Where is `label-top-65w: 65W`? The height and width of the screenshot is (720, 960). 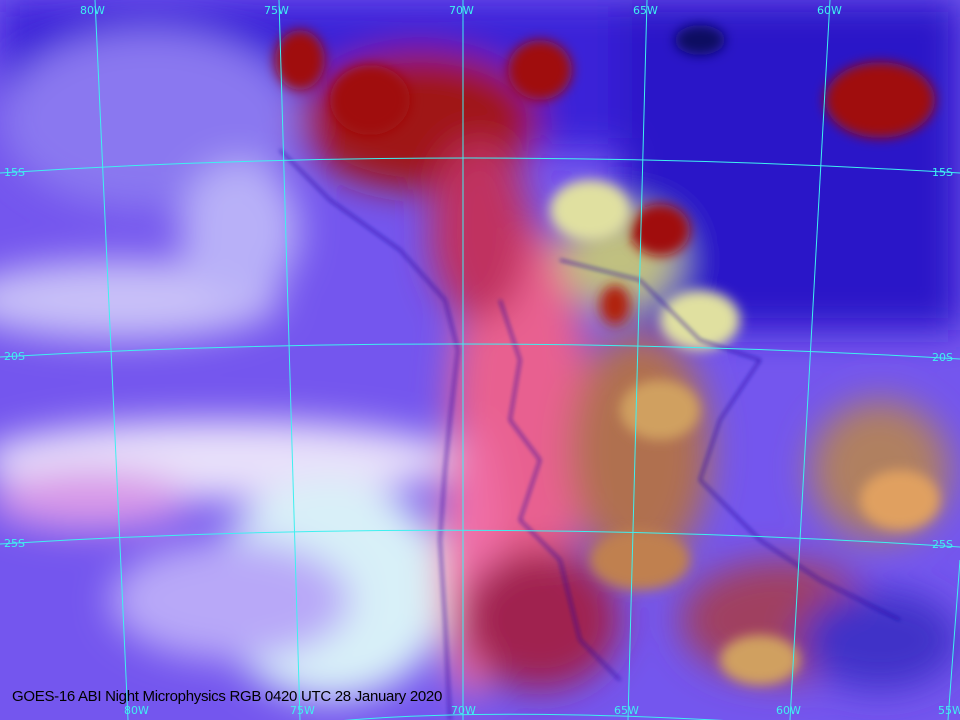 label-top-65w: 65W is located at coordinates (645, 10).